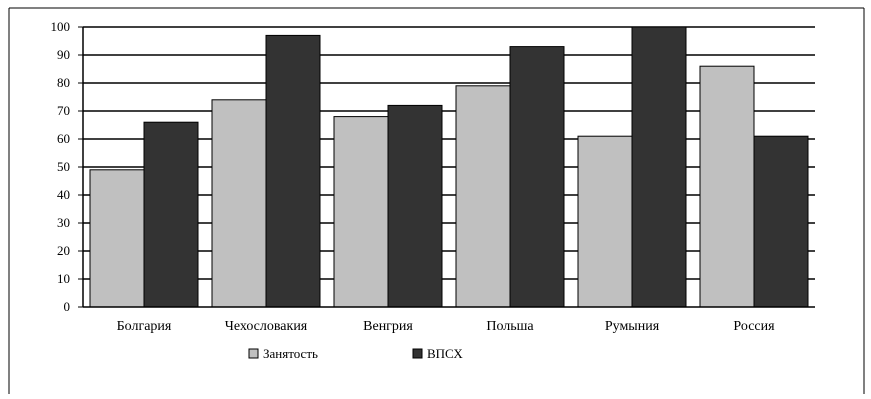 The image size is (871, 399). I want to click on y-tick-label: 80, so click(63, 82).